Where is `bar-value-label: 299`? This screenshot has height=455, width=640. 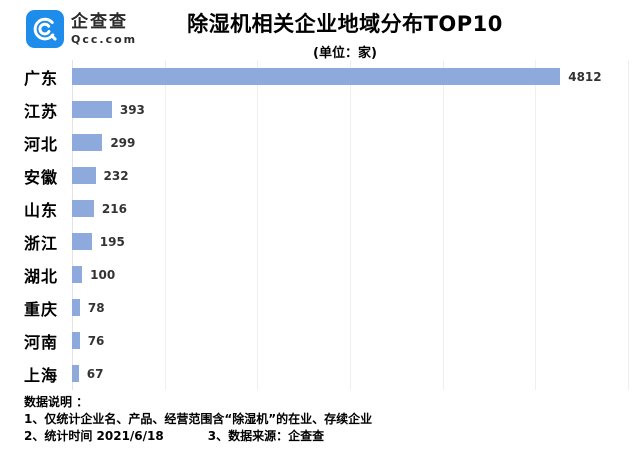
bar-value-label: 299 is located at coordinates (123, 142).